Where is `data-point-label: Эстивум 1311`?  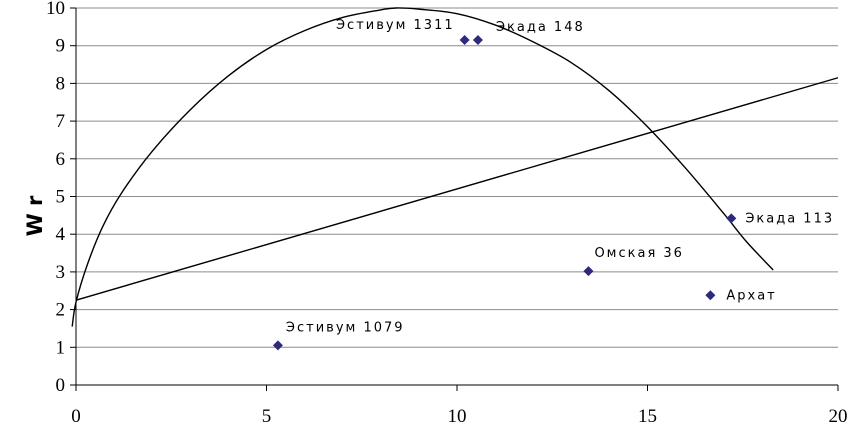
data-point-label: Эстивум 1311 is located at coordinates (395, 25).